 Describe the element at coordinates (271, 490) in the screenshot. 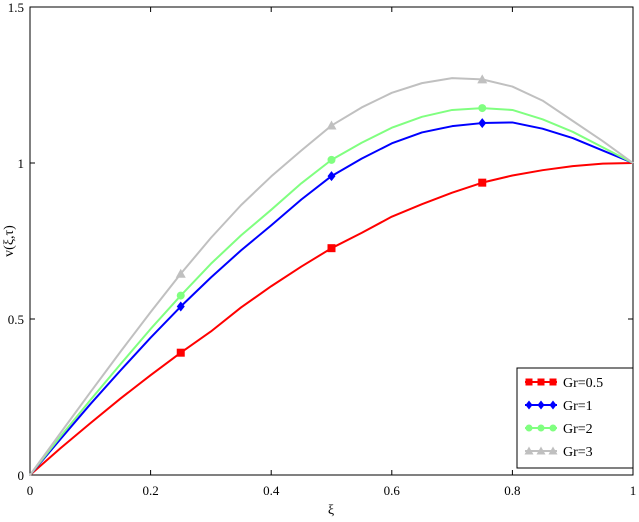

I see `x-tick-label: 0.4` at that location.